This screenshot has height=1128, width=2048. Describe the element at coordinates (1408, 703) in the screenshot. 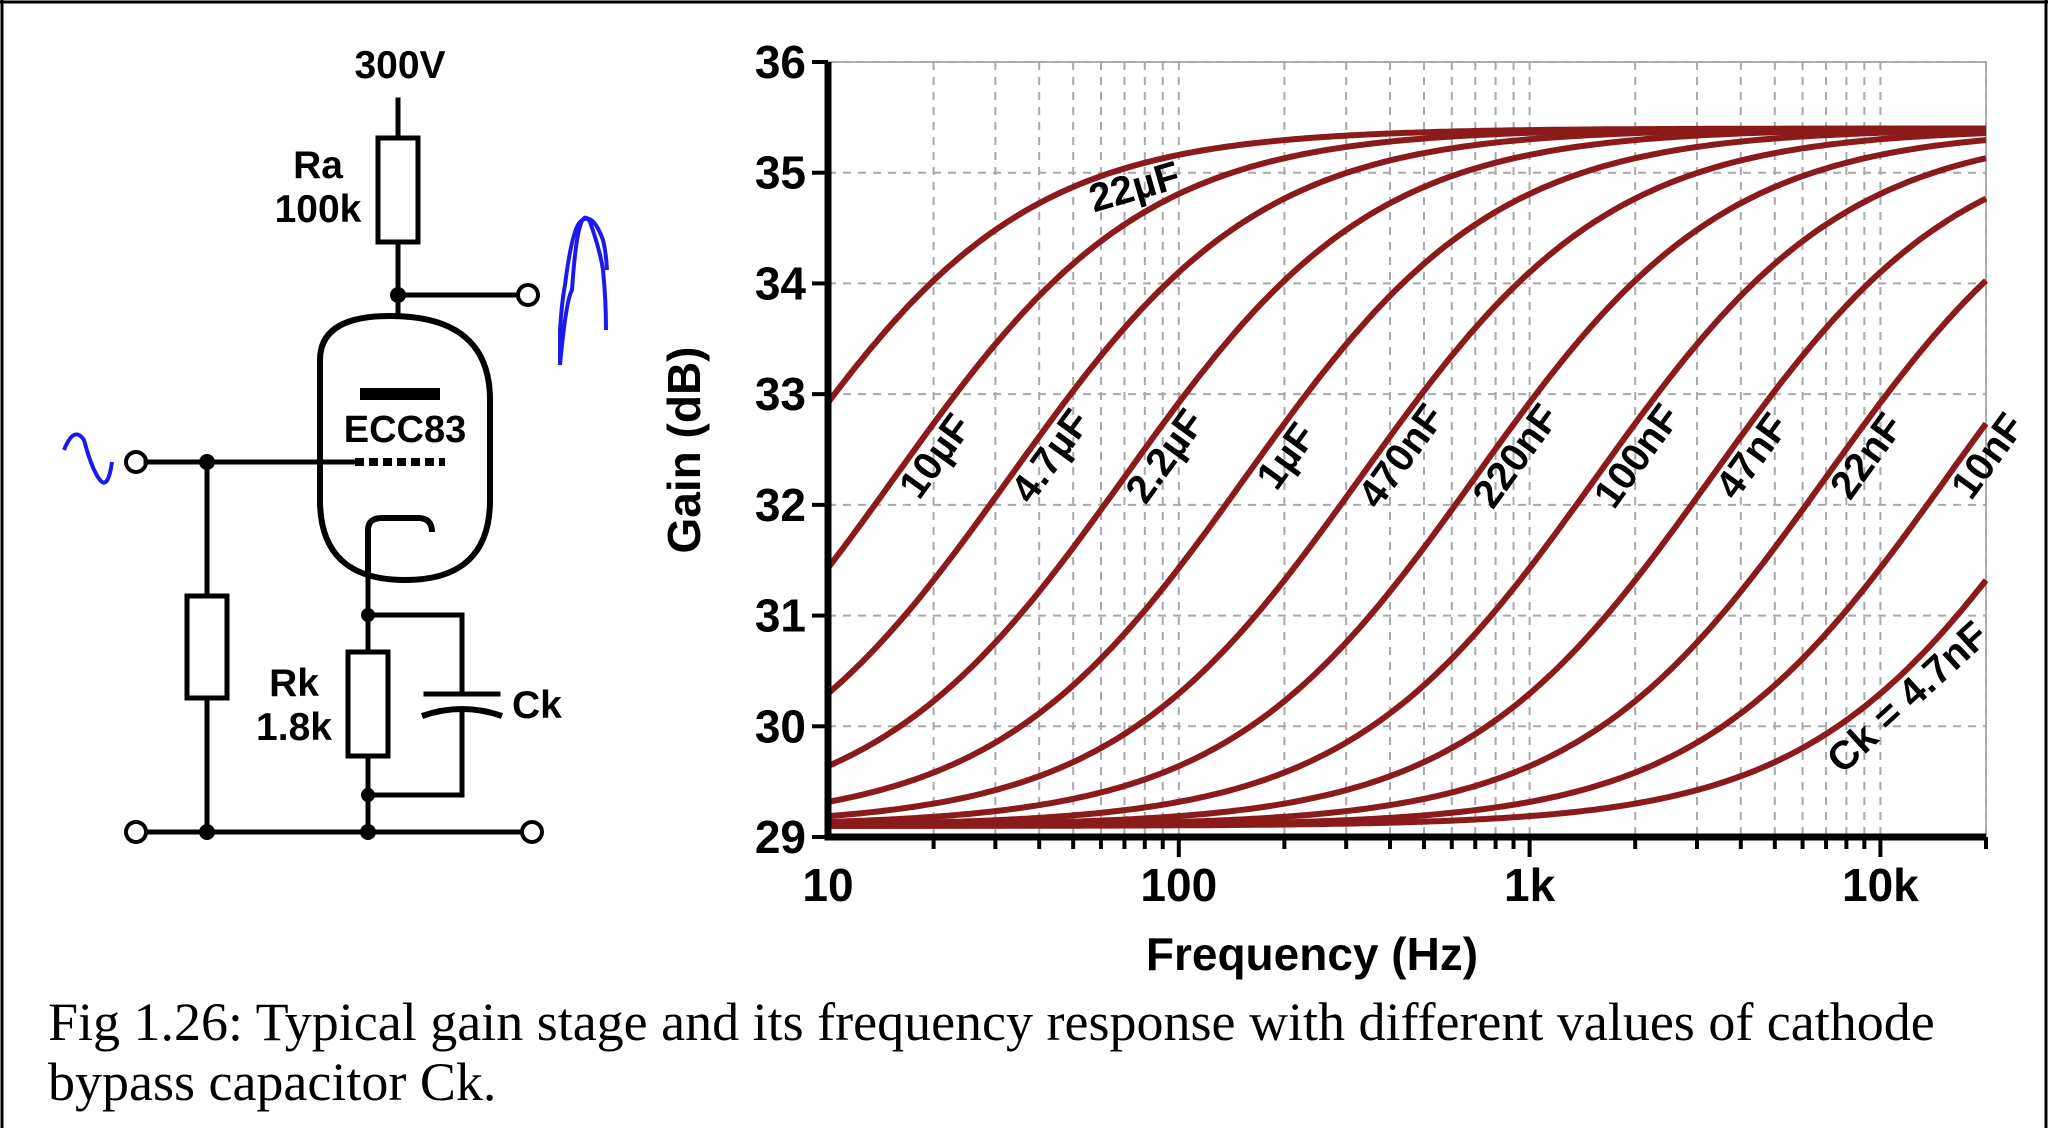

I see `curve-4.7nF` at that location.